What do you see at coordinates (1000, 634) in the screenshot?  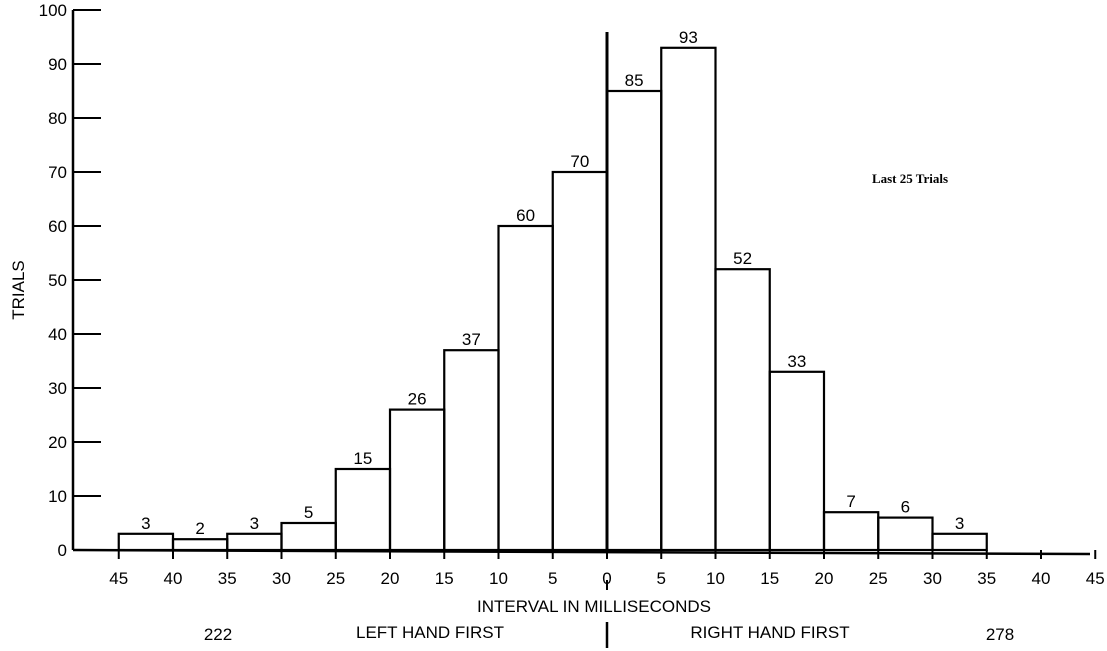 I see `right-total-label: 278` at bounding box center [1000, 634].